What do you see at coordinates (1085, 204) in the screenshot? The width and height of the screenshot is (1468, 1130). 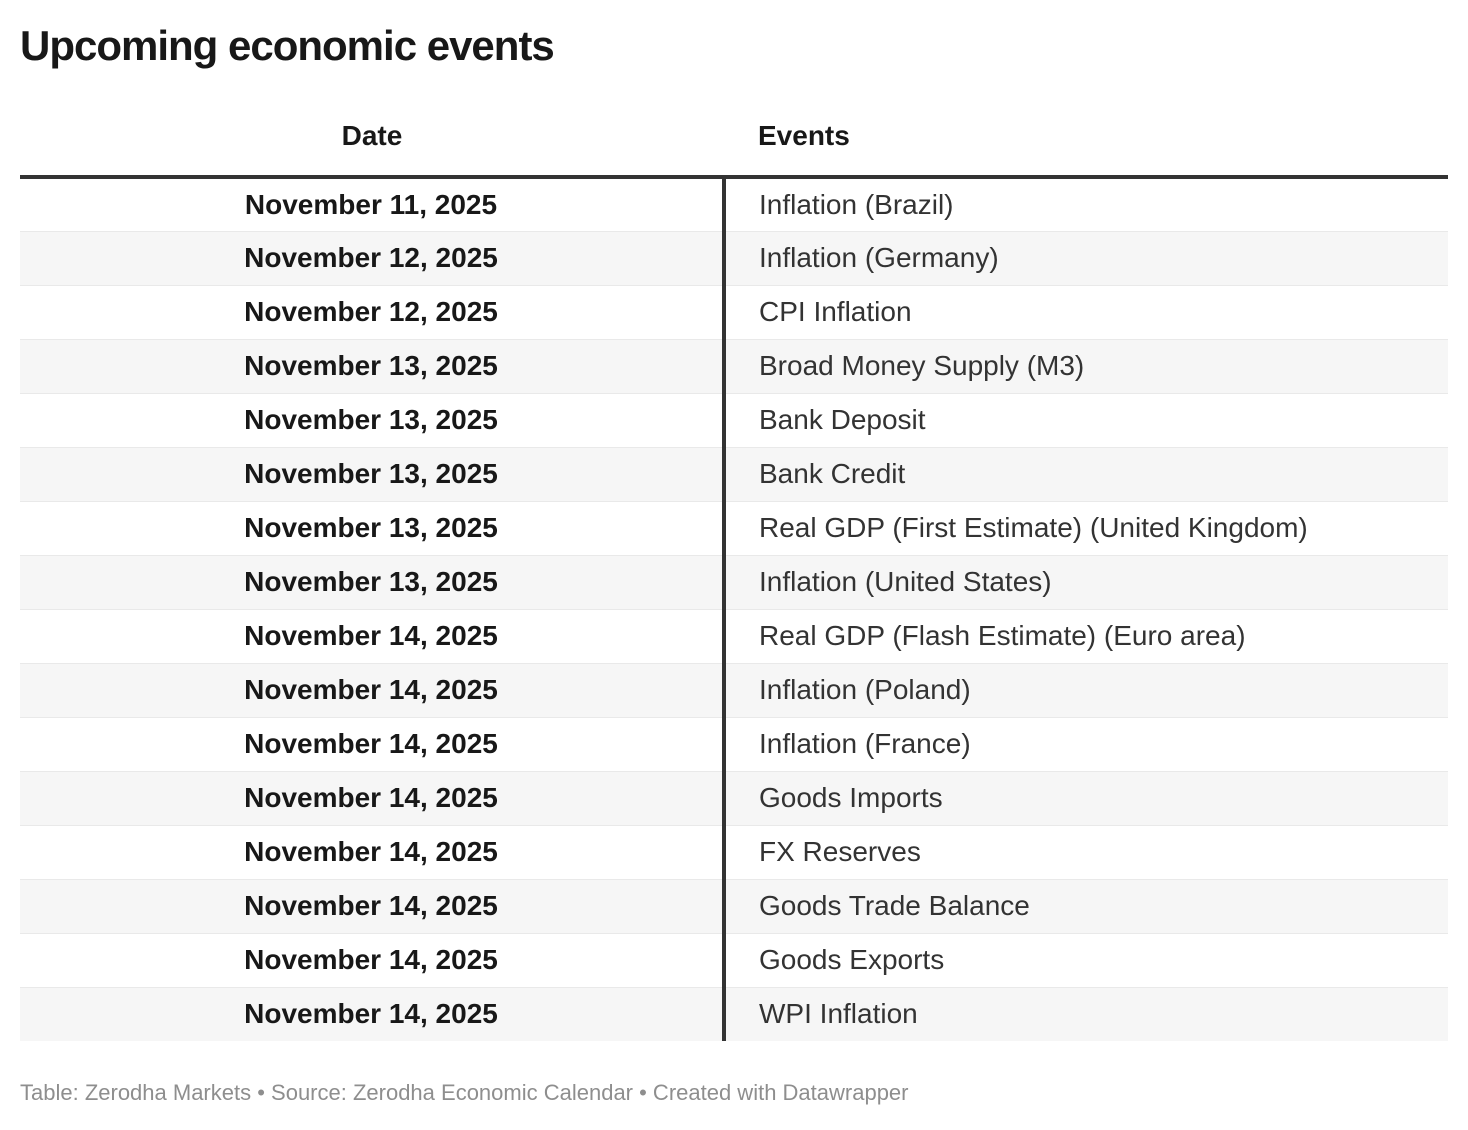 I see `event-cell: Inflation (Brazil)` at bounding box center [1085, 204].